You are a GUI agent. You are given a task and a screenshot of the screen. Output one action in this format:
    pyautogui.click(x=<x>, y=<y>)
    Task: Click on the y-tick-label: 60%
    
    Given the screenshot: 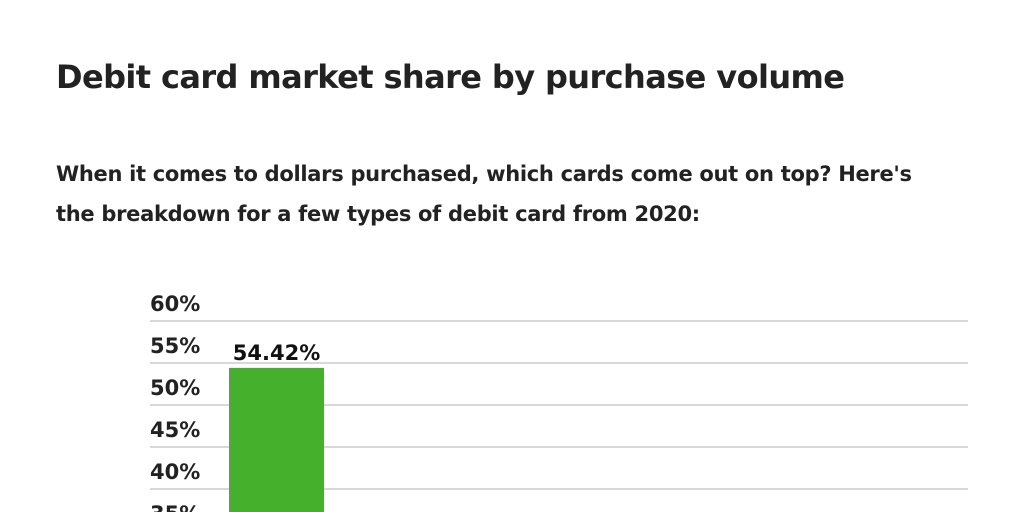 What is the action you would take?
    pyautogui.click(x=175, y=304)
    